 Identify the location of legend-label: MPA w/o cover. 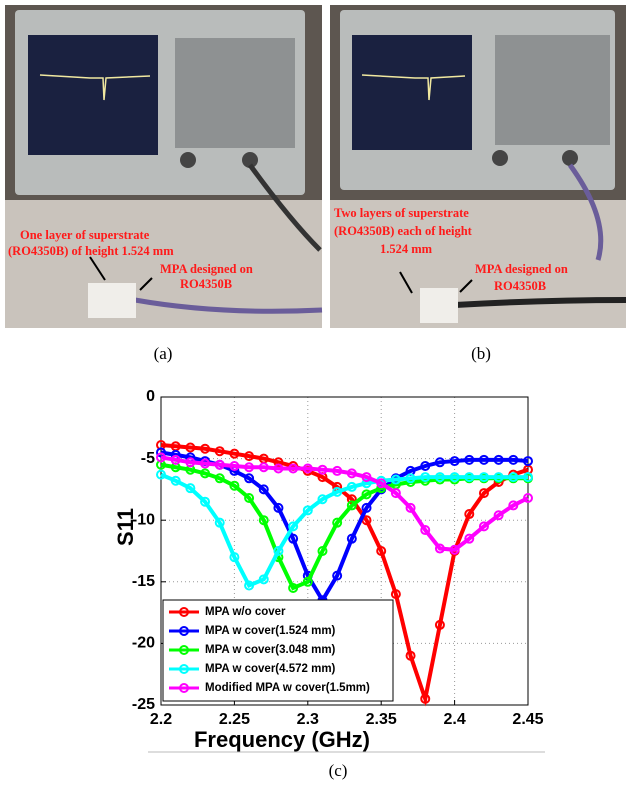
(245, 612).